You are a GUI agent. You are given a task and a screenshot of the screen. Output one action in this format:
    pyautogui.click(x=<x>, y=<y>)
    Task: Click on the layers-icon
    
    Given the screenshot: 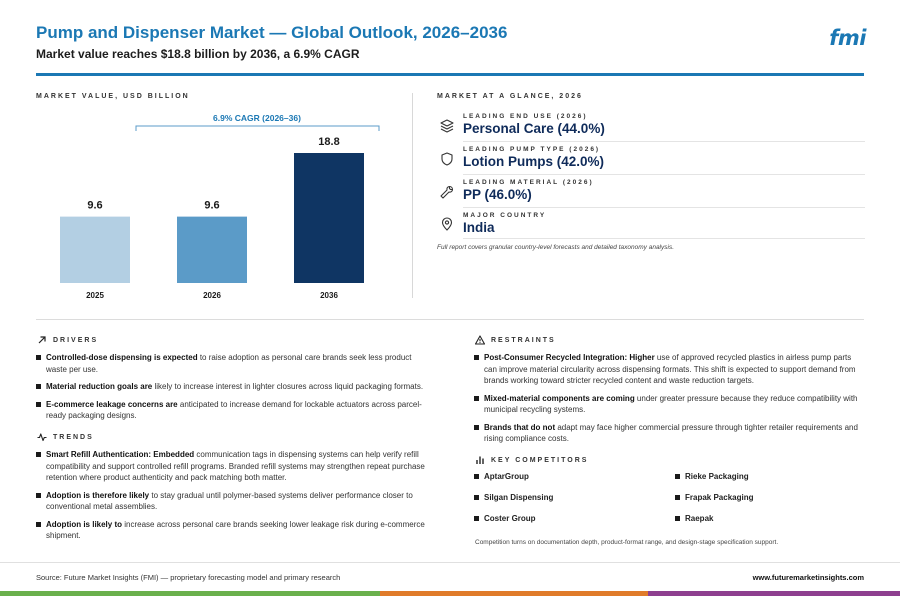 What is the action you would take?
    pyautogui.click(x=447, y=126)
    